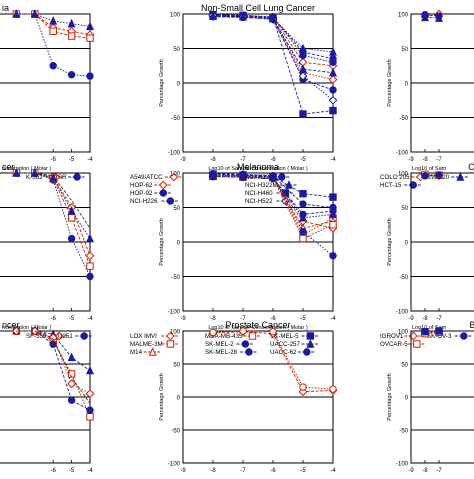 The height and width of the screenshot is (479, 474). I want to click on legend-entry: SR, so click(72, 177).